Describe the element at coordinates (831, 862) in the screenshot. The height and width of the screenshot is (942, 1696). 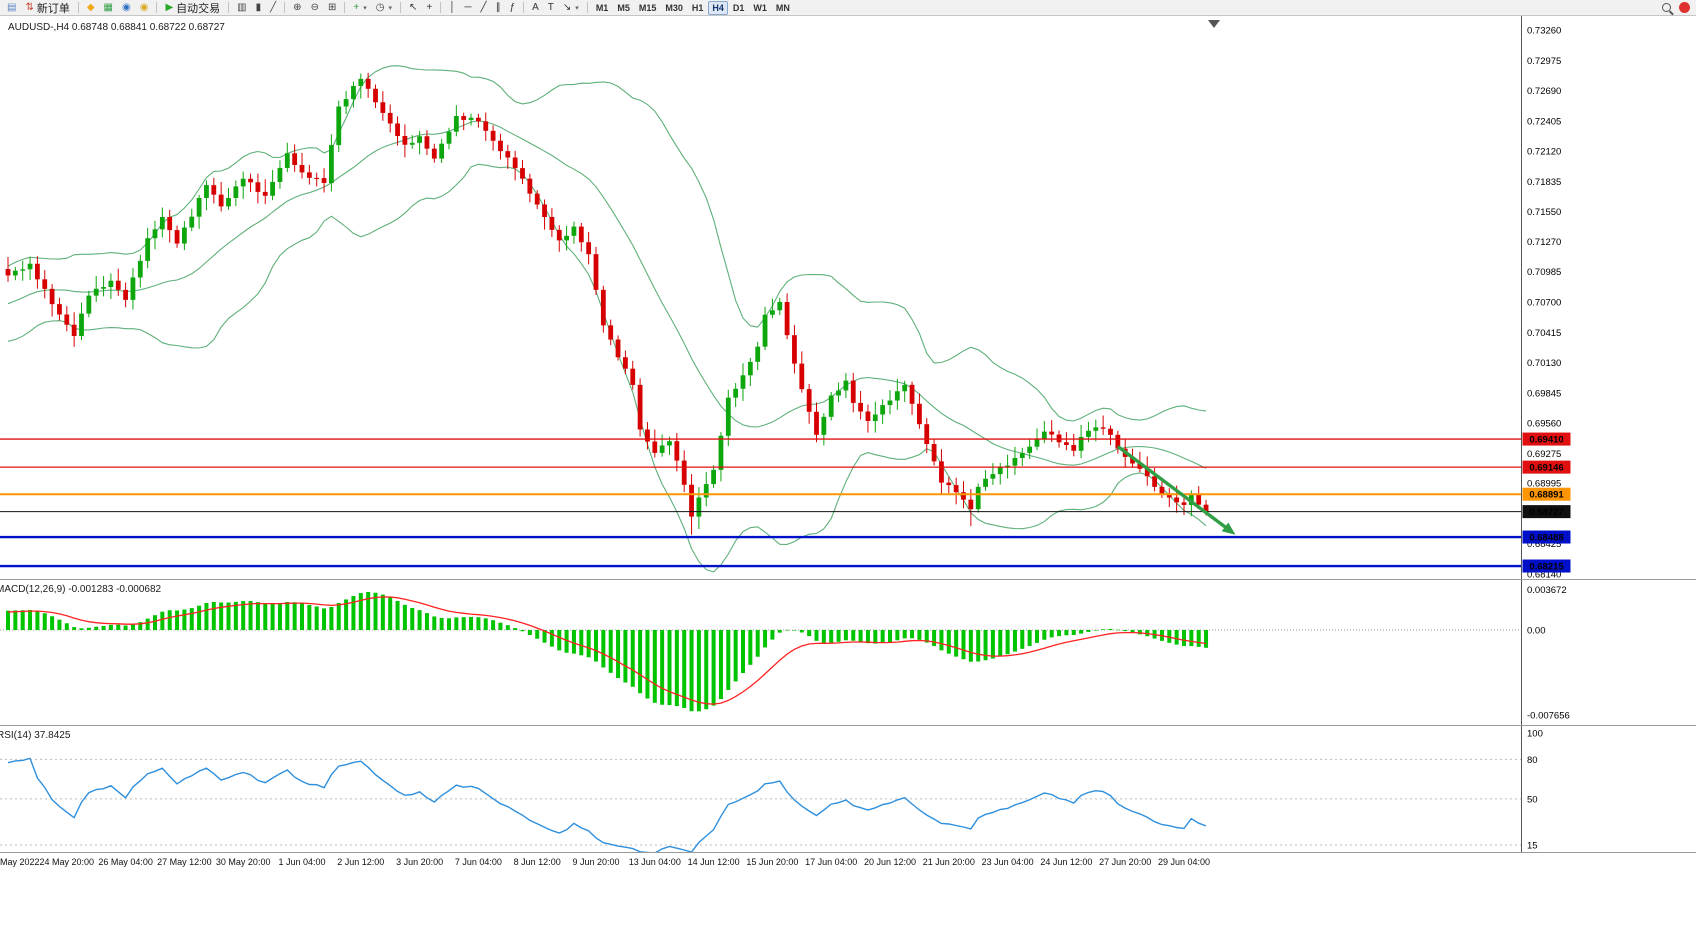
I see `time-axis-label: 17 Jun 04:00` at that location.